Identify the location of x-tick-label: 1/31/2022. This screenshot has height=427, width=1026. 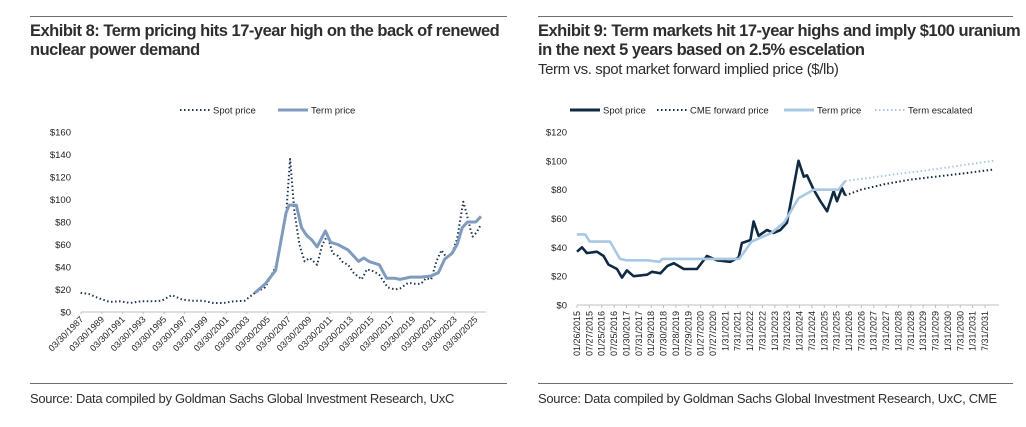
(750, 331).